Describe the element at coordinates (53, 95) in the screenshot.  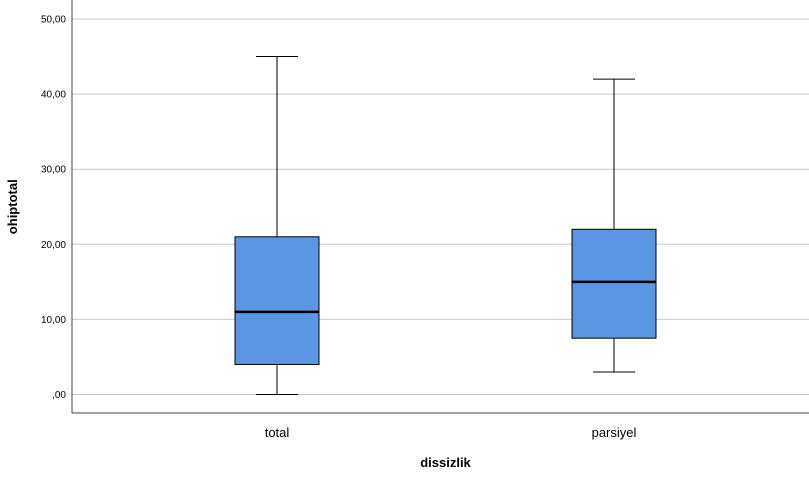
I see `y-tick-label: 40,00` at that location.